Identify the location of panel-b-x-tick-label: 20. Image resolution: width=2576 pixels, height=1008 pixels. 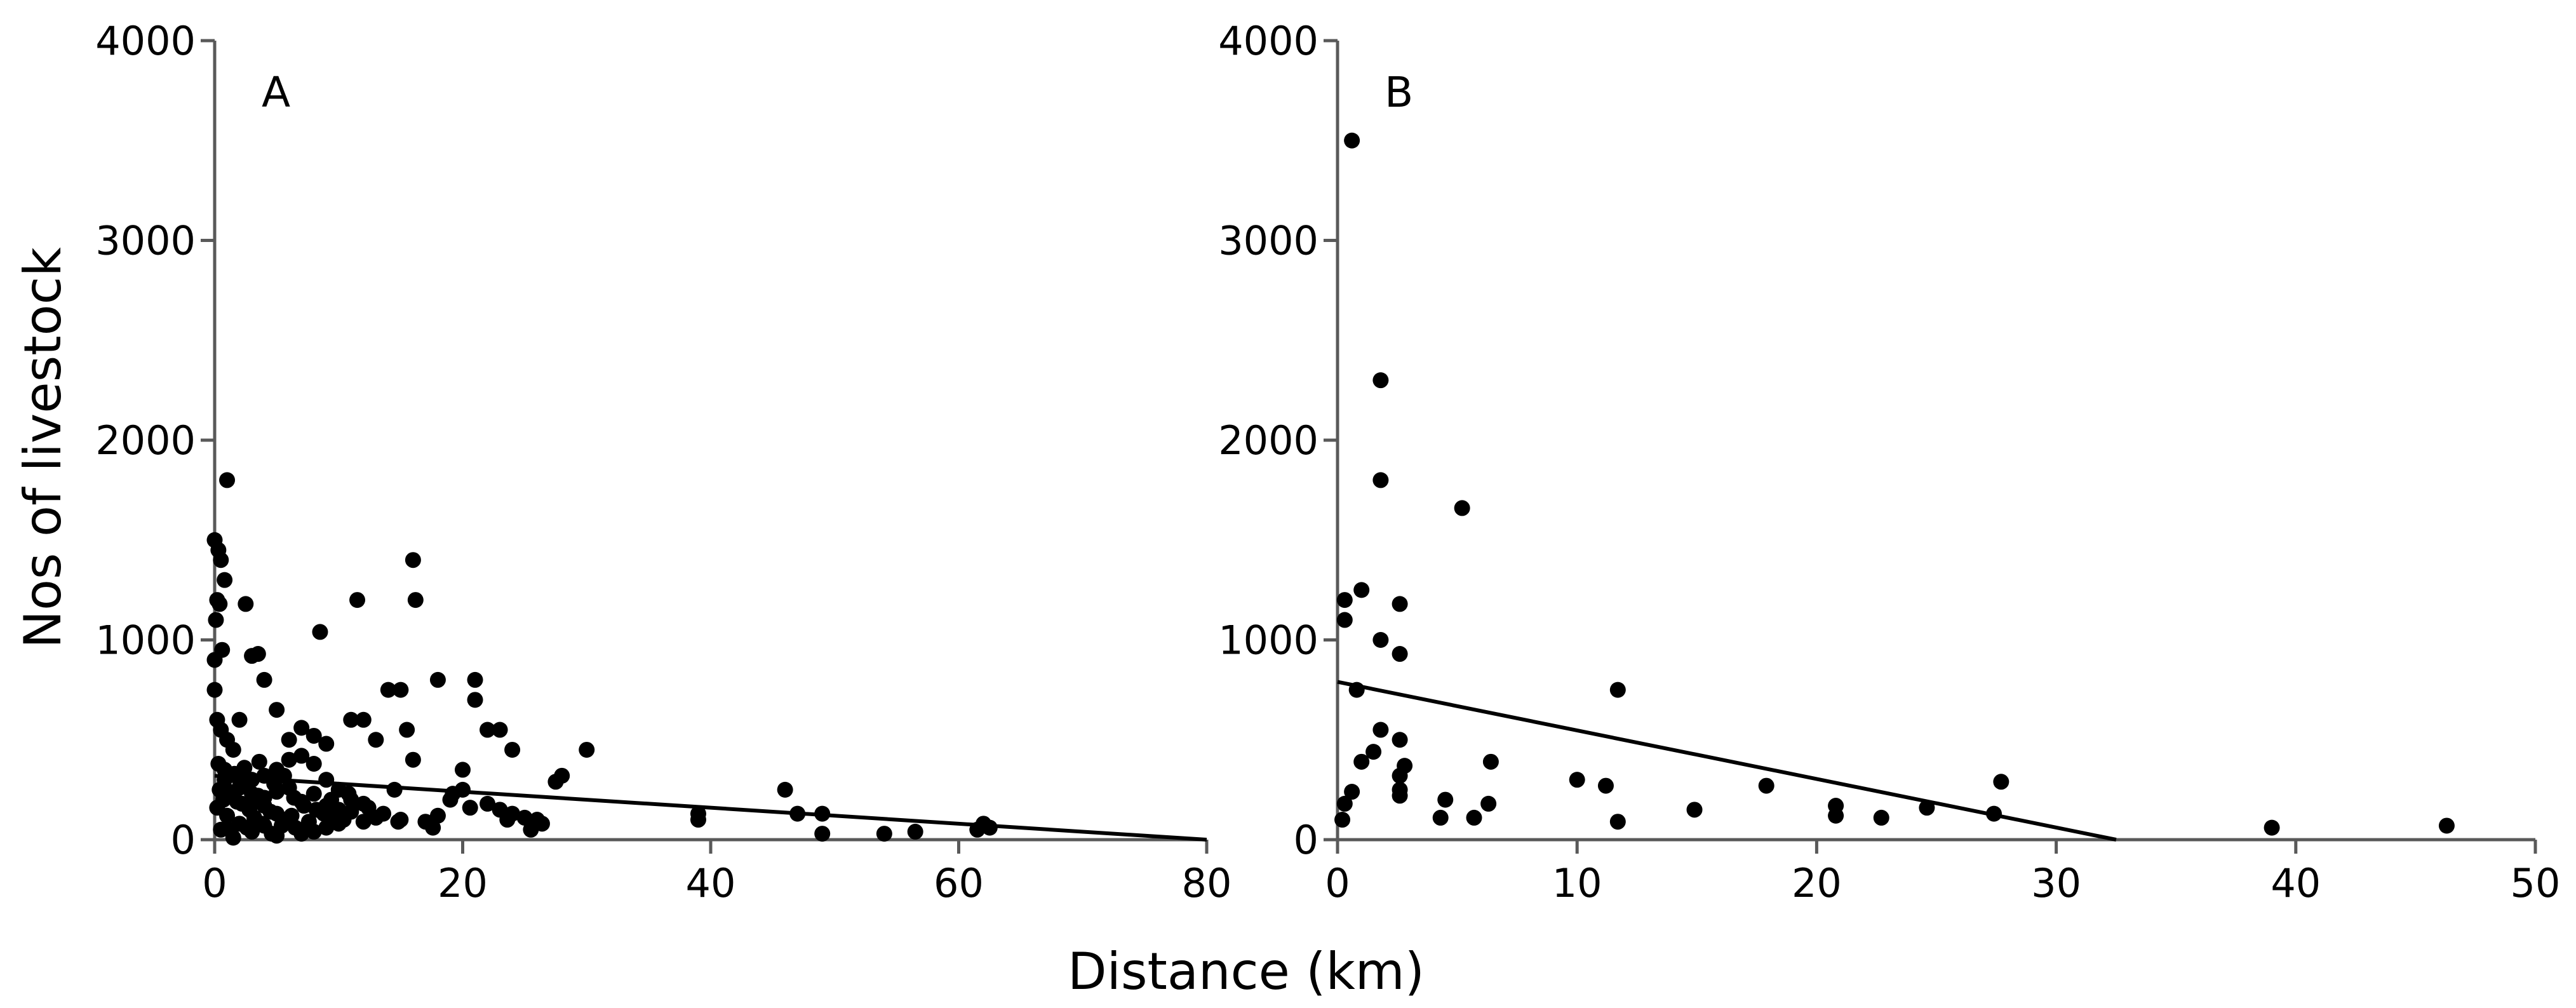
(1817, 883).